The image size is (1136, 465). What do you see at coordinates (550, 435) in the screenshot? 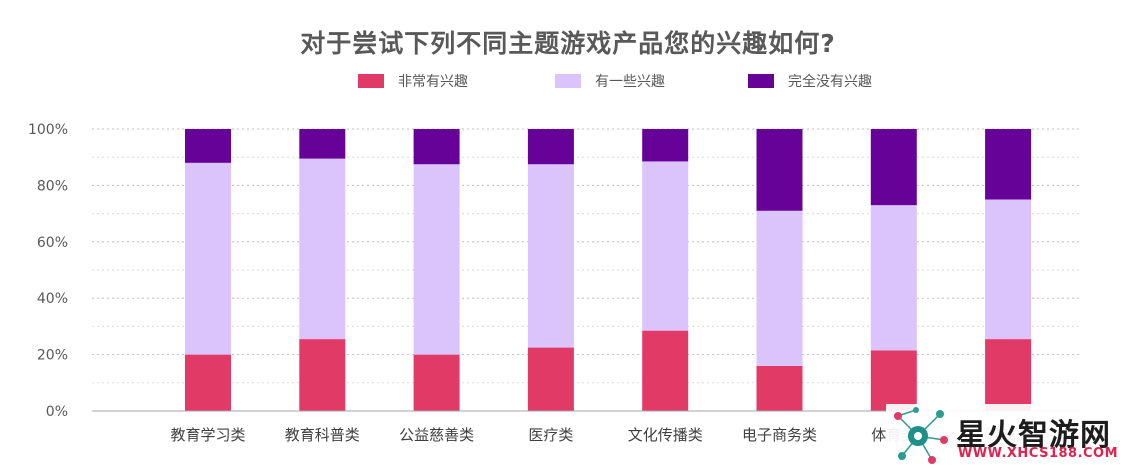
I see `x-tick-label: 医疗类` at bounding box center [550, 435].